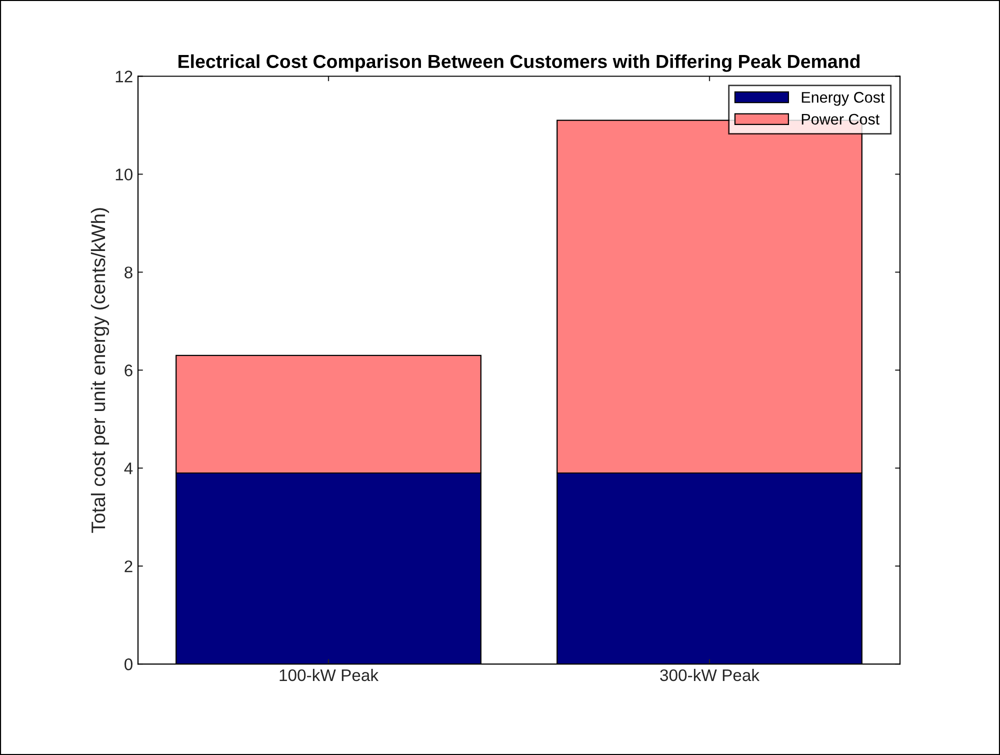 The image size is (1000, 755). I want to click on y-tick-label: 10, so click(124, 174).